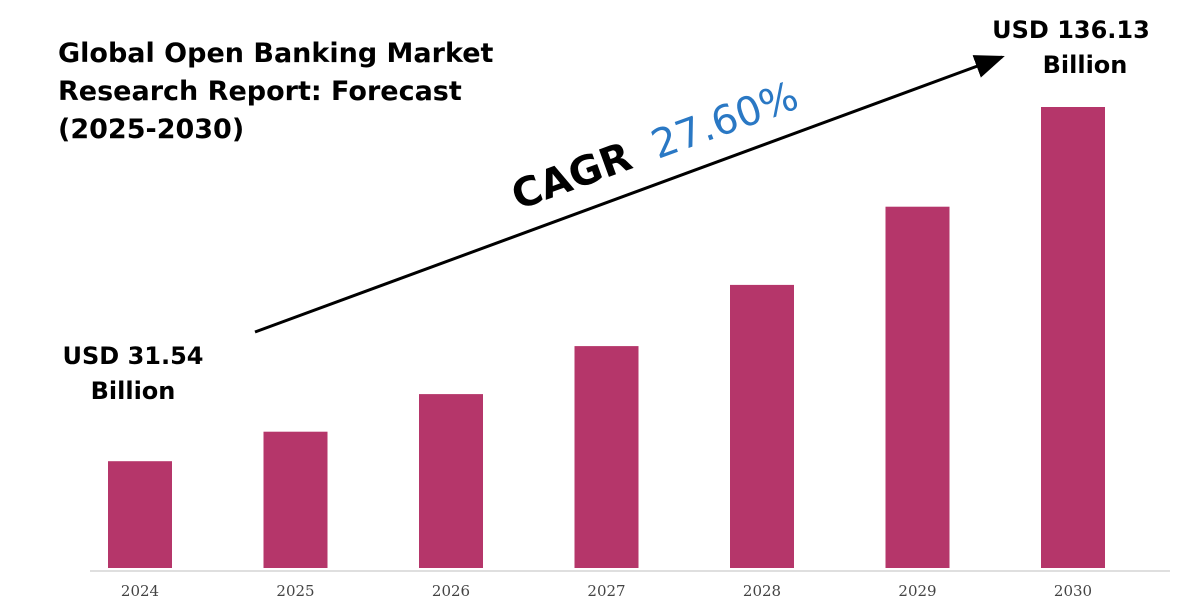 The width and height of the screenshot is (1200, 600). I want to click on cagr-prefix: CAGR, so click(572, 177).